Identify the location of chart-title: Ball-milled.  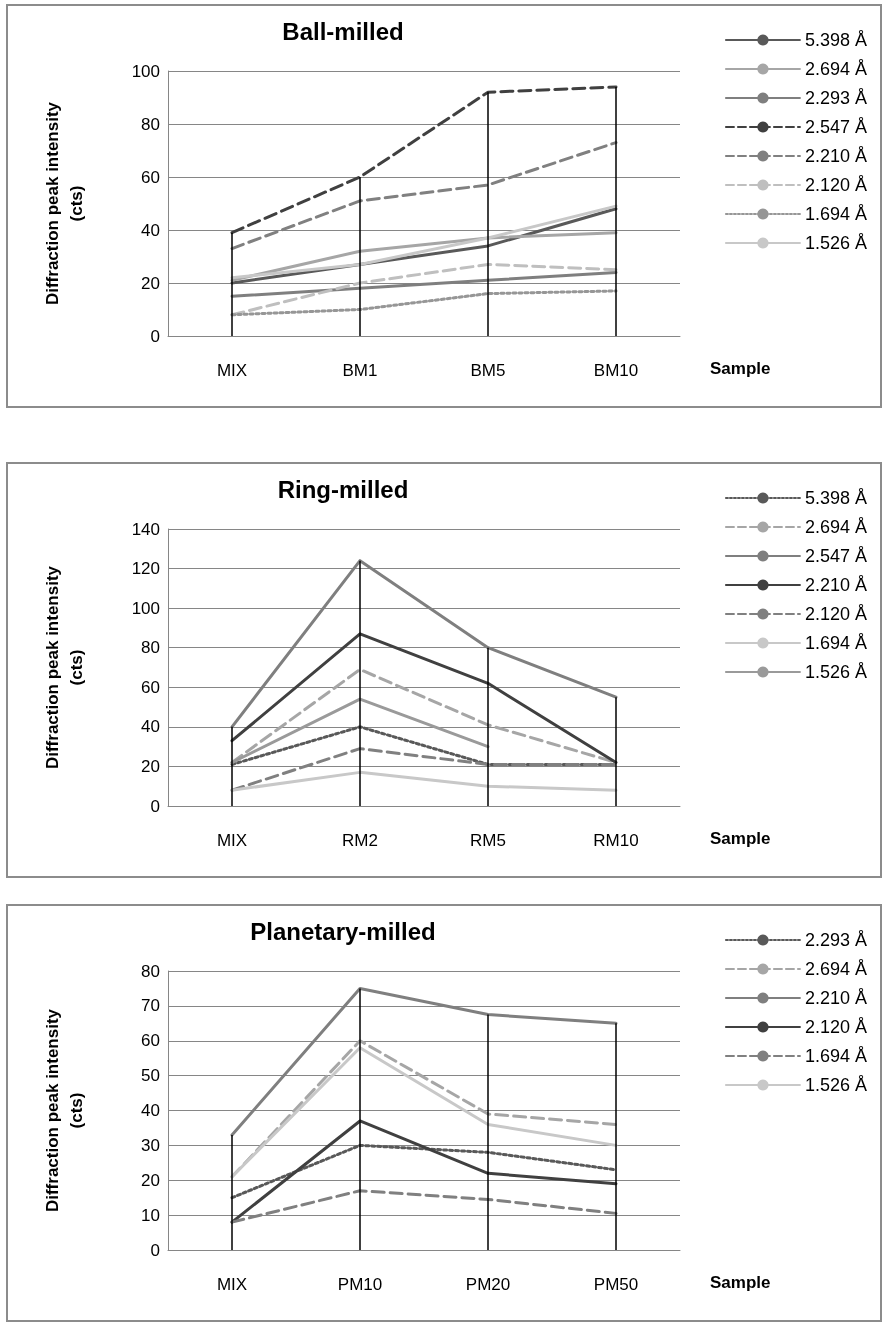
(343, 31).